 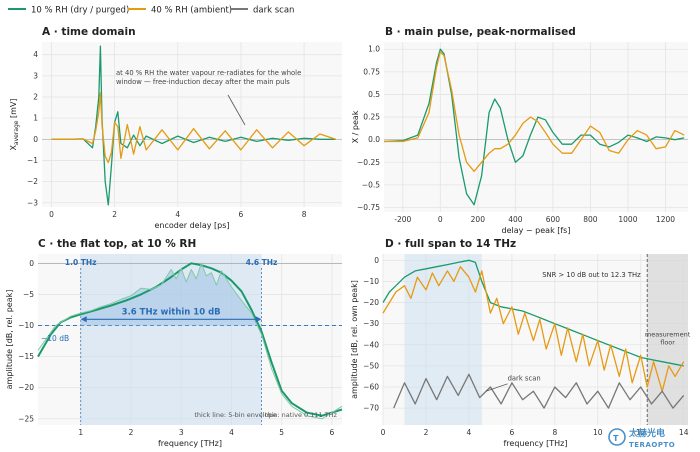 What do you see at coordinates (374, 139) in the screenshot?
I see `y-tick-label: 0.0` at bounding box center [374, 139].